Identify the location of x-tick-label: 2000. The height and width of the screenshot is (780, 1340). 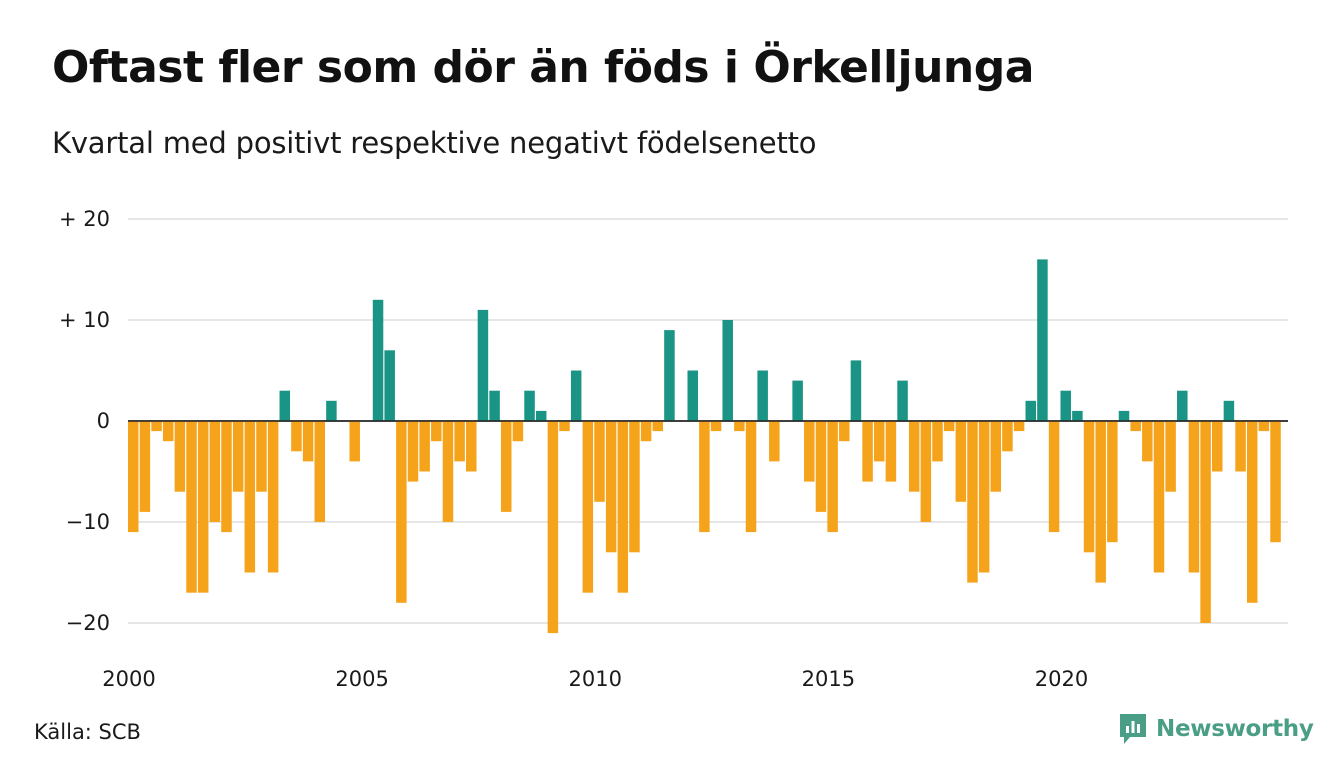
(128, 679).